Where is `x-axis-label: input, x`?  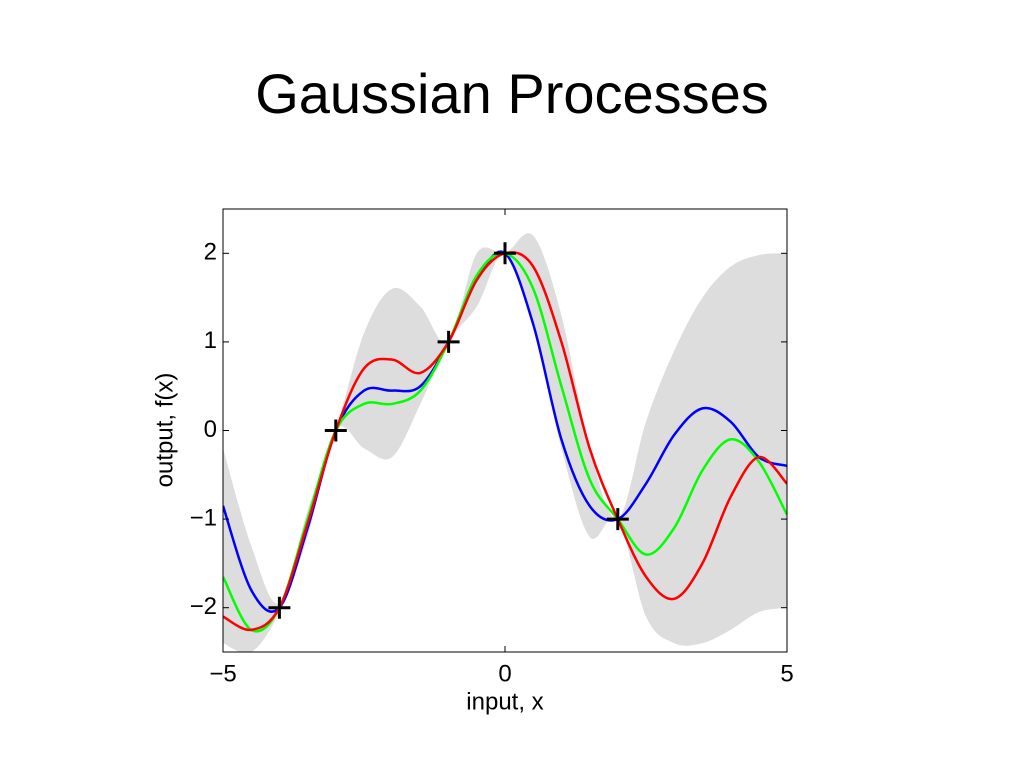 x-axis-label: input, x is located at coordinates (504, 701).